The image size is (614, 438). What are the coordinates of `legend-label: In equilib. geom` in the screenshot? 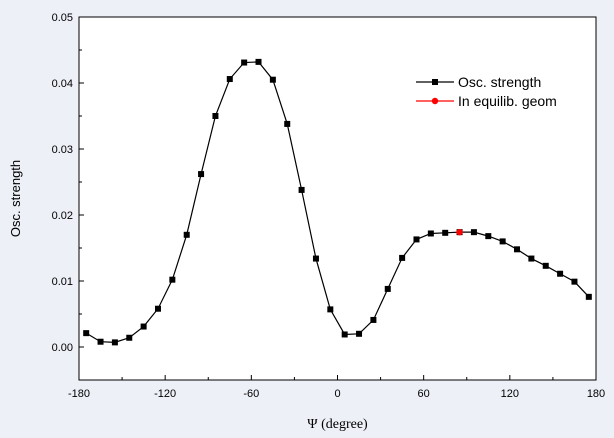 It's located at (507, 101).